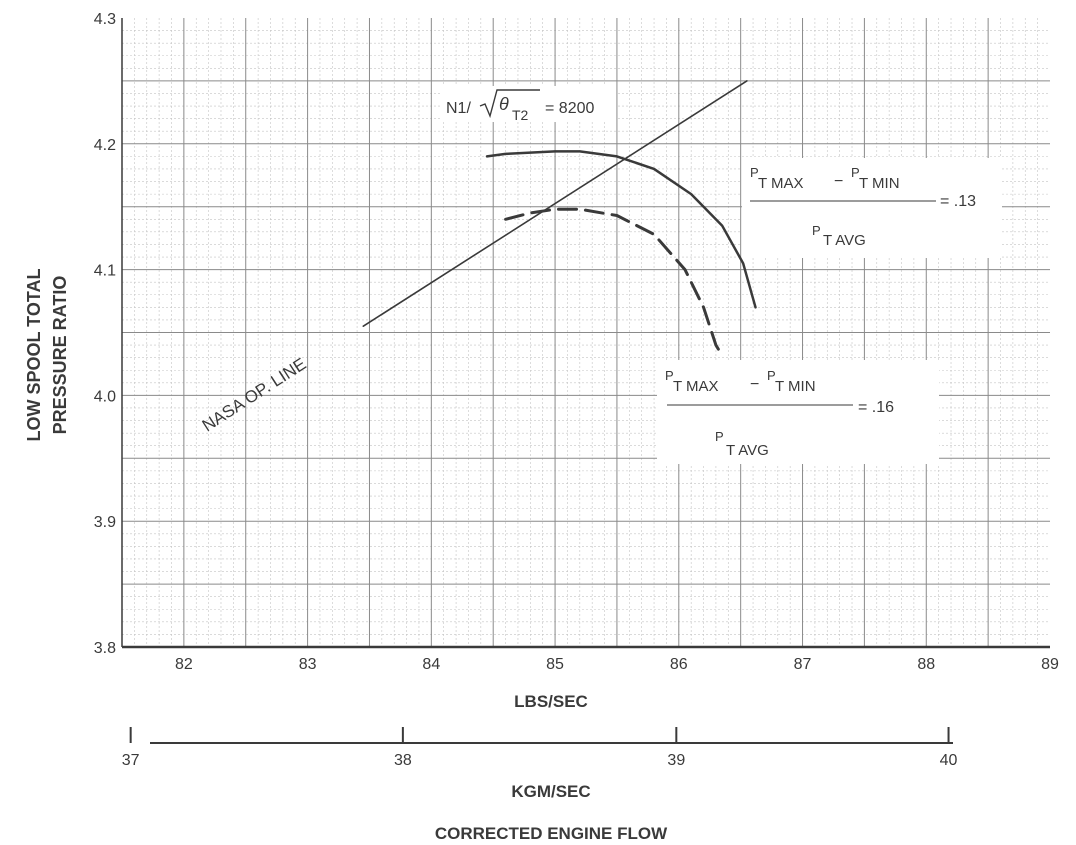 The width and height of the screenshot is (1076, 845). Describe the element at coordinates (669, 375) in the screenshot. I see `dist2-p1: P` at that location.